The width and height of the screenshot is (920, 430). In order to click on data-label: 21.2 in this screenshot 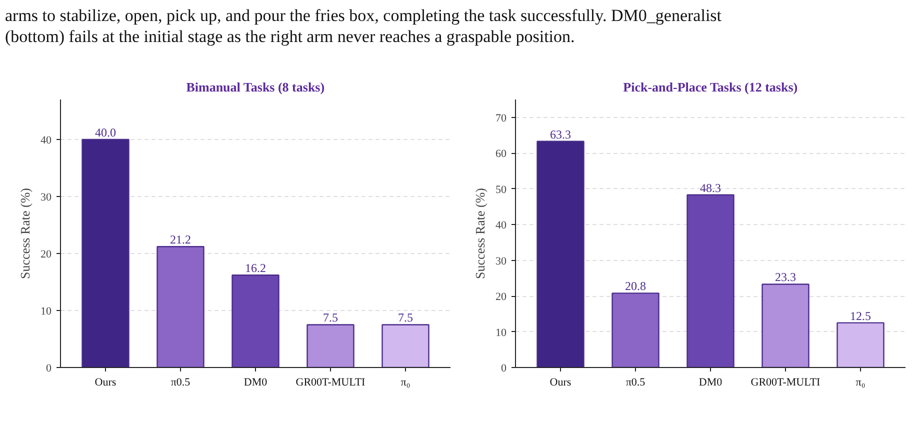, I will do `click(180, 239)`.